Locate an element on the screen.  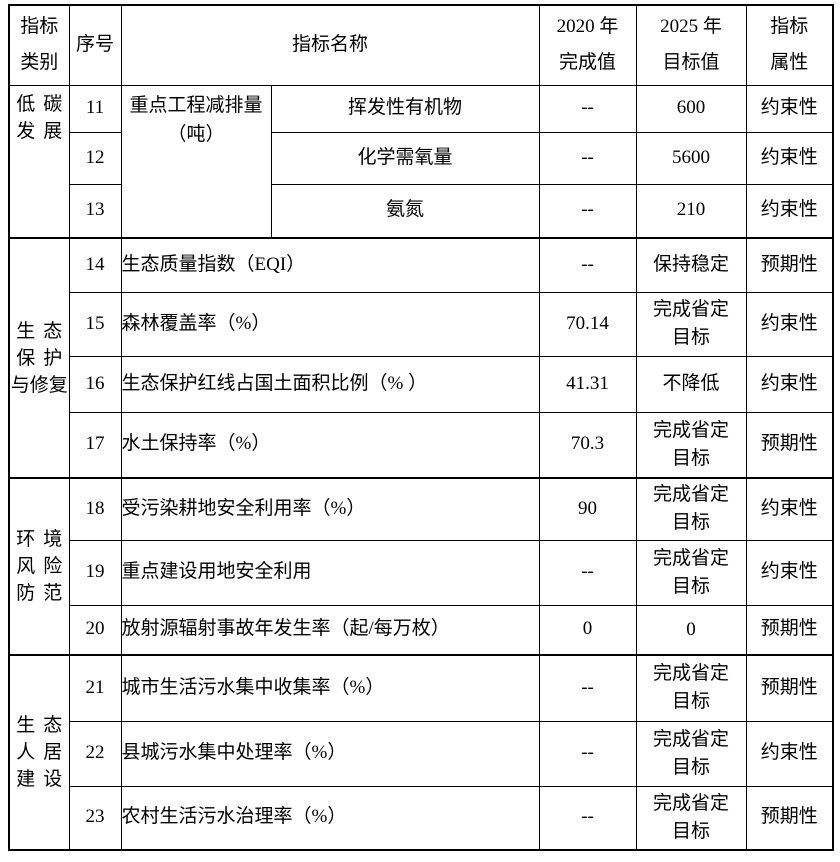
indicator-name: 挥发性有机物 is located at coordinates (405, 108).